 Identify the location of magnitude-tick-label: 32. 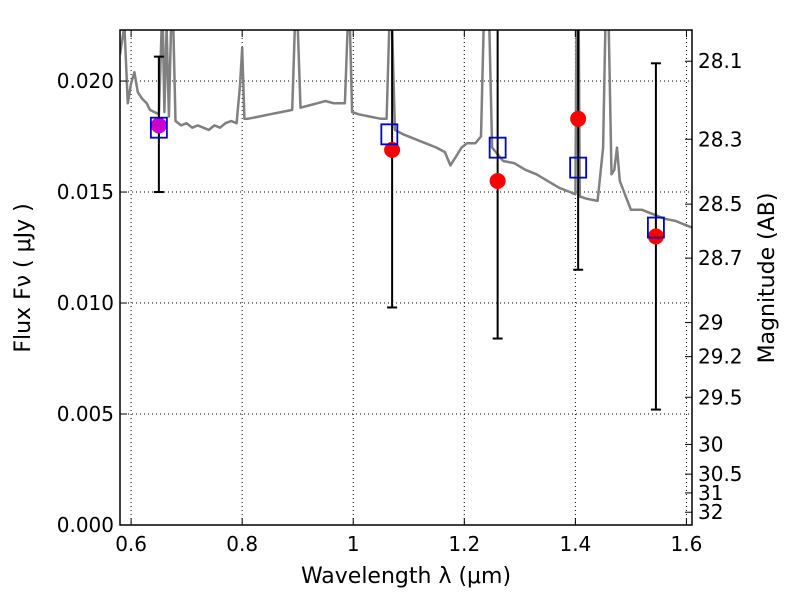
(710, 512).